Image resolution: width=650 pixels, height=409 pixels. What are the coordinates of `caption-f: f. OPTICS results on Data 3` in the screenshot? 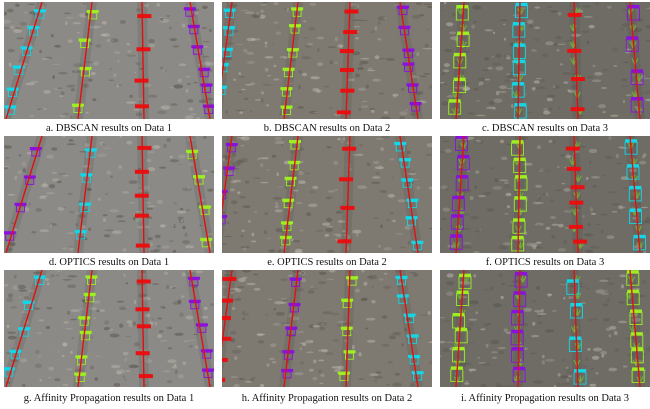 It's located at (545, 262).